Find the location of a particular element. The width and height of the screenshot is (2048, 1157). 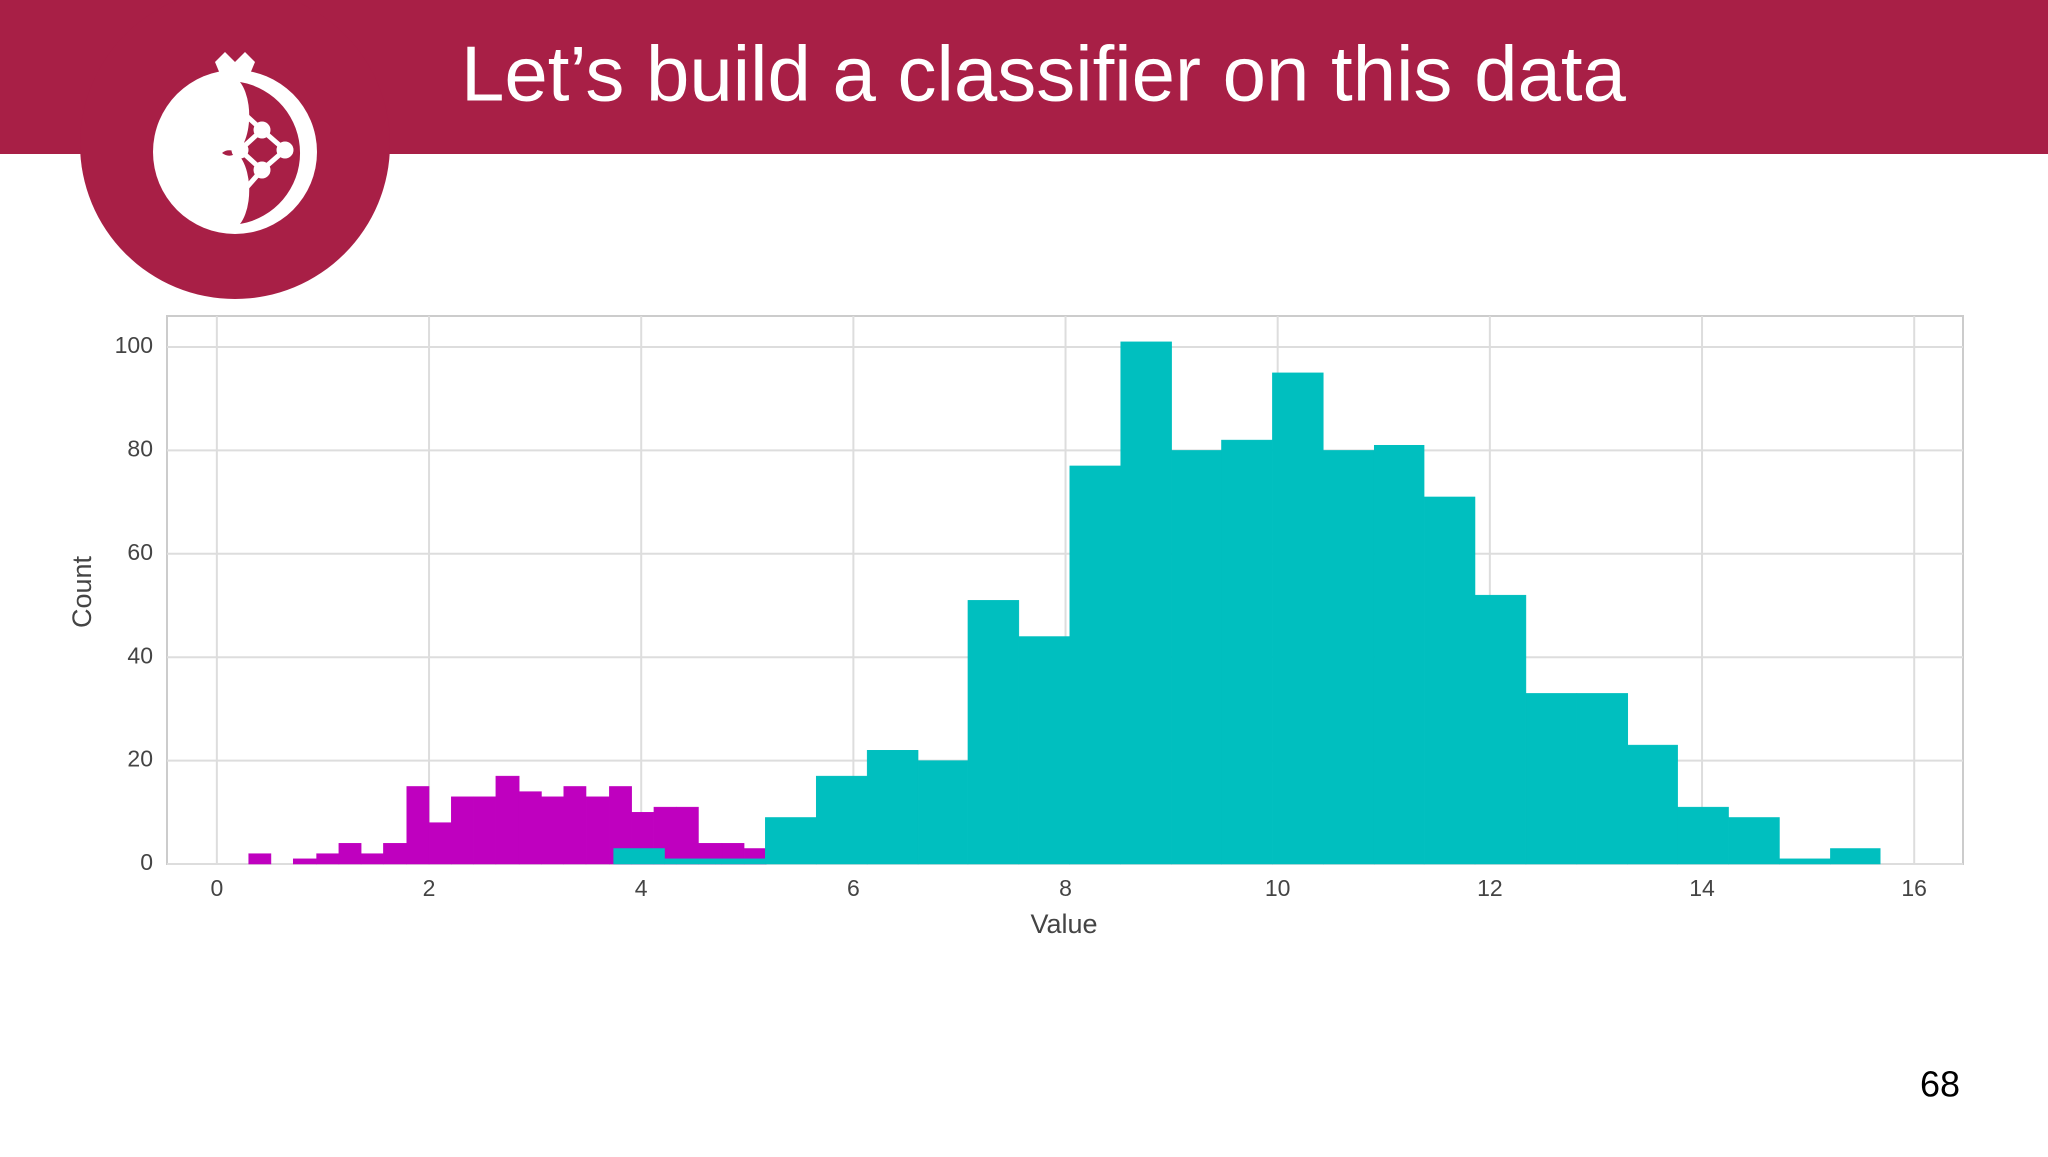

y-tick-label: 60 is located at coordinates (140, 552).